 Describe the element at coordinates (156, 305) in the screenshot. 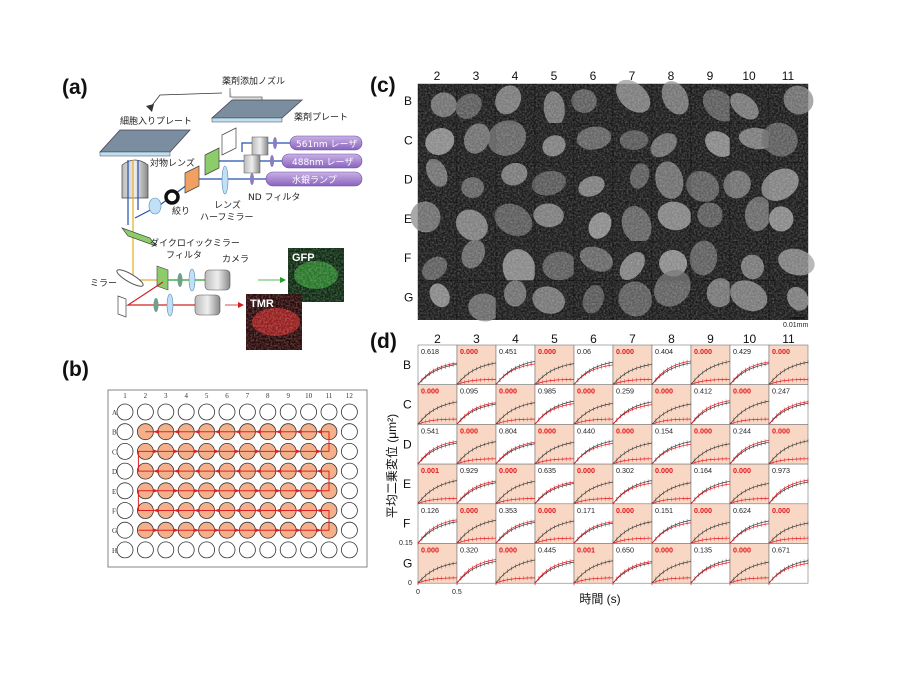

I see `filter-icon` at that location.